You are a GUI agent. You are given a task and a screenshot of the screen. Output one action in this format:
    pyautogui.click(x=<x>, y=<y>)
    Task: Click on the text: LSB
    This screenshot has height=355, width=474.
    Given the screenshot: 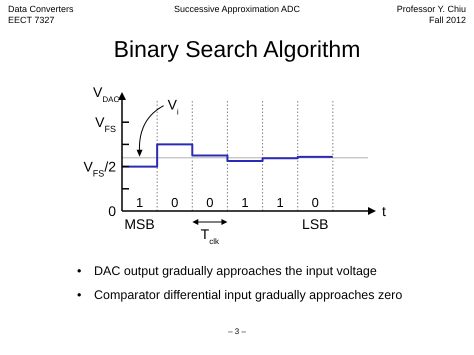 What is the action you would take?
    pyautogui.click(x=315, y=224)
    